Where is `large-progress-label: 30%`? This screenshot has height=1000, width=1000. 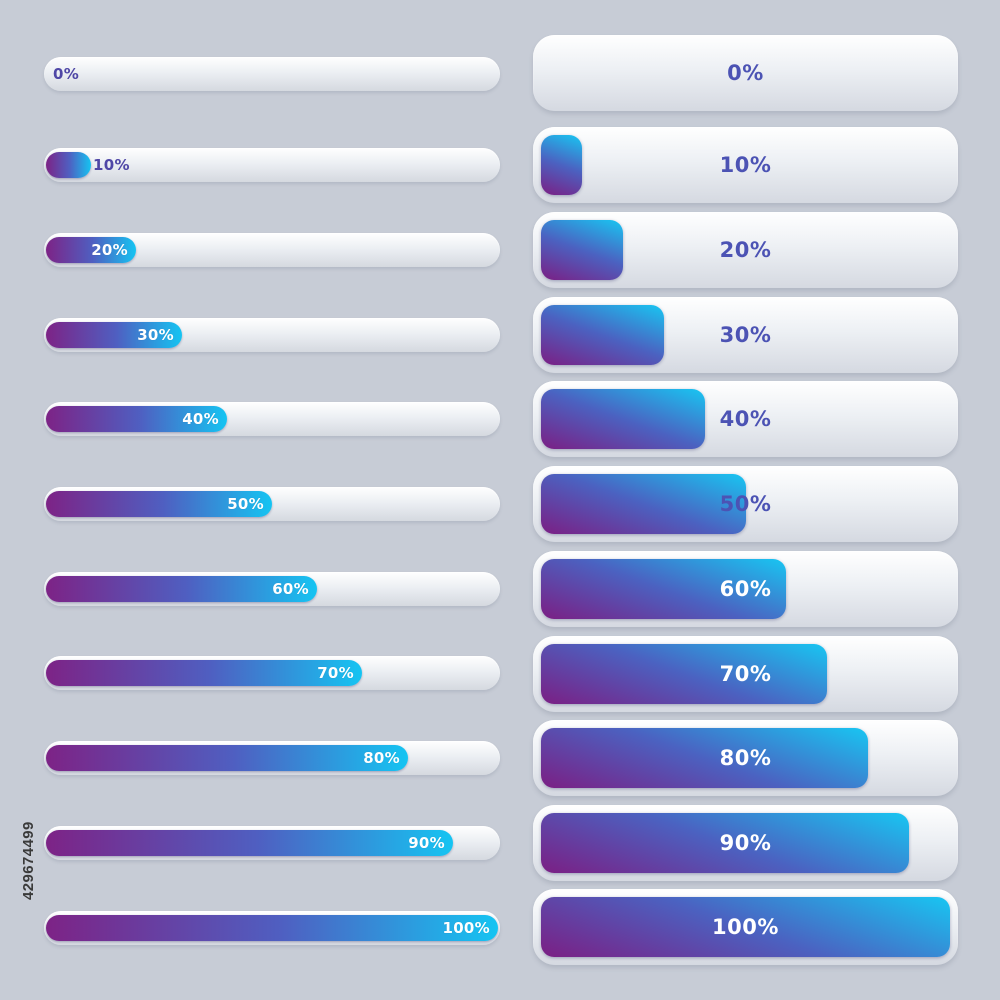
large-progress-label: 30% is located at coordinates (745, 335).